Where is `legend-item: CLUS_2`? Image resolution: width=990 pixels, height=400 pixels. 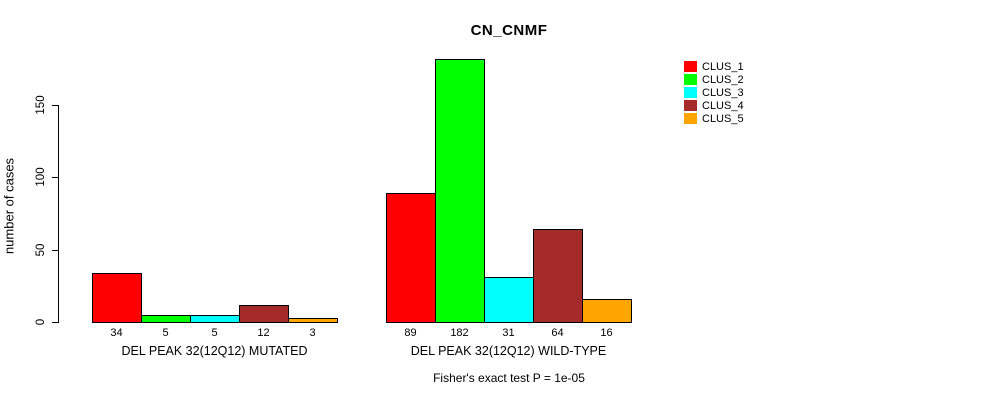 legend-item: CLUS_2 is located at coordinates (714, 79).